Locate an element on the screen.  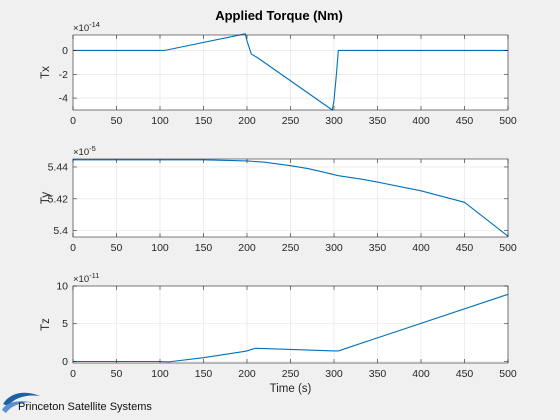
y-axis-label: Tz is located at coordinates (46, 324).